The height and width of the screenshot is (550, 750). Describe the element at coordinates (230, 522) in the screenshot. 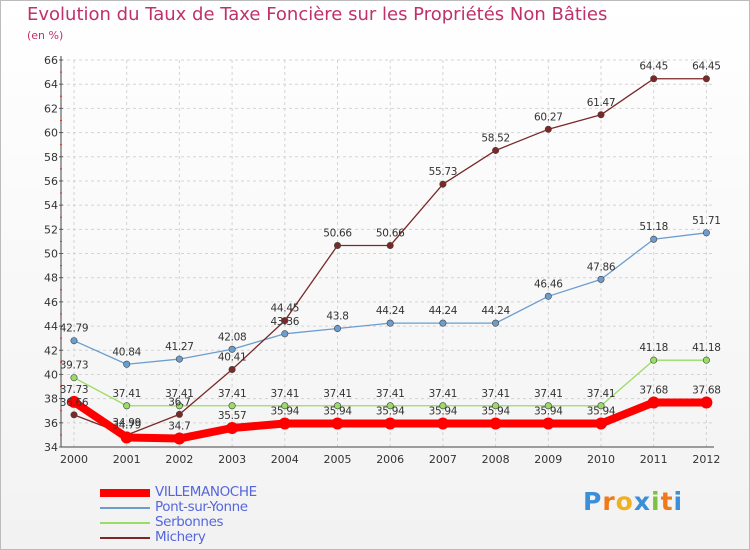

I see `legend-item-serbonnes: Serbonnes` at that location.